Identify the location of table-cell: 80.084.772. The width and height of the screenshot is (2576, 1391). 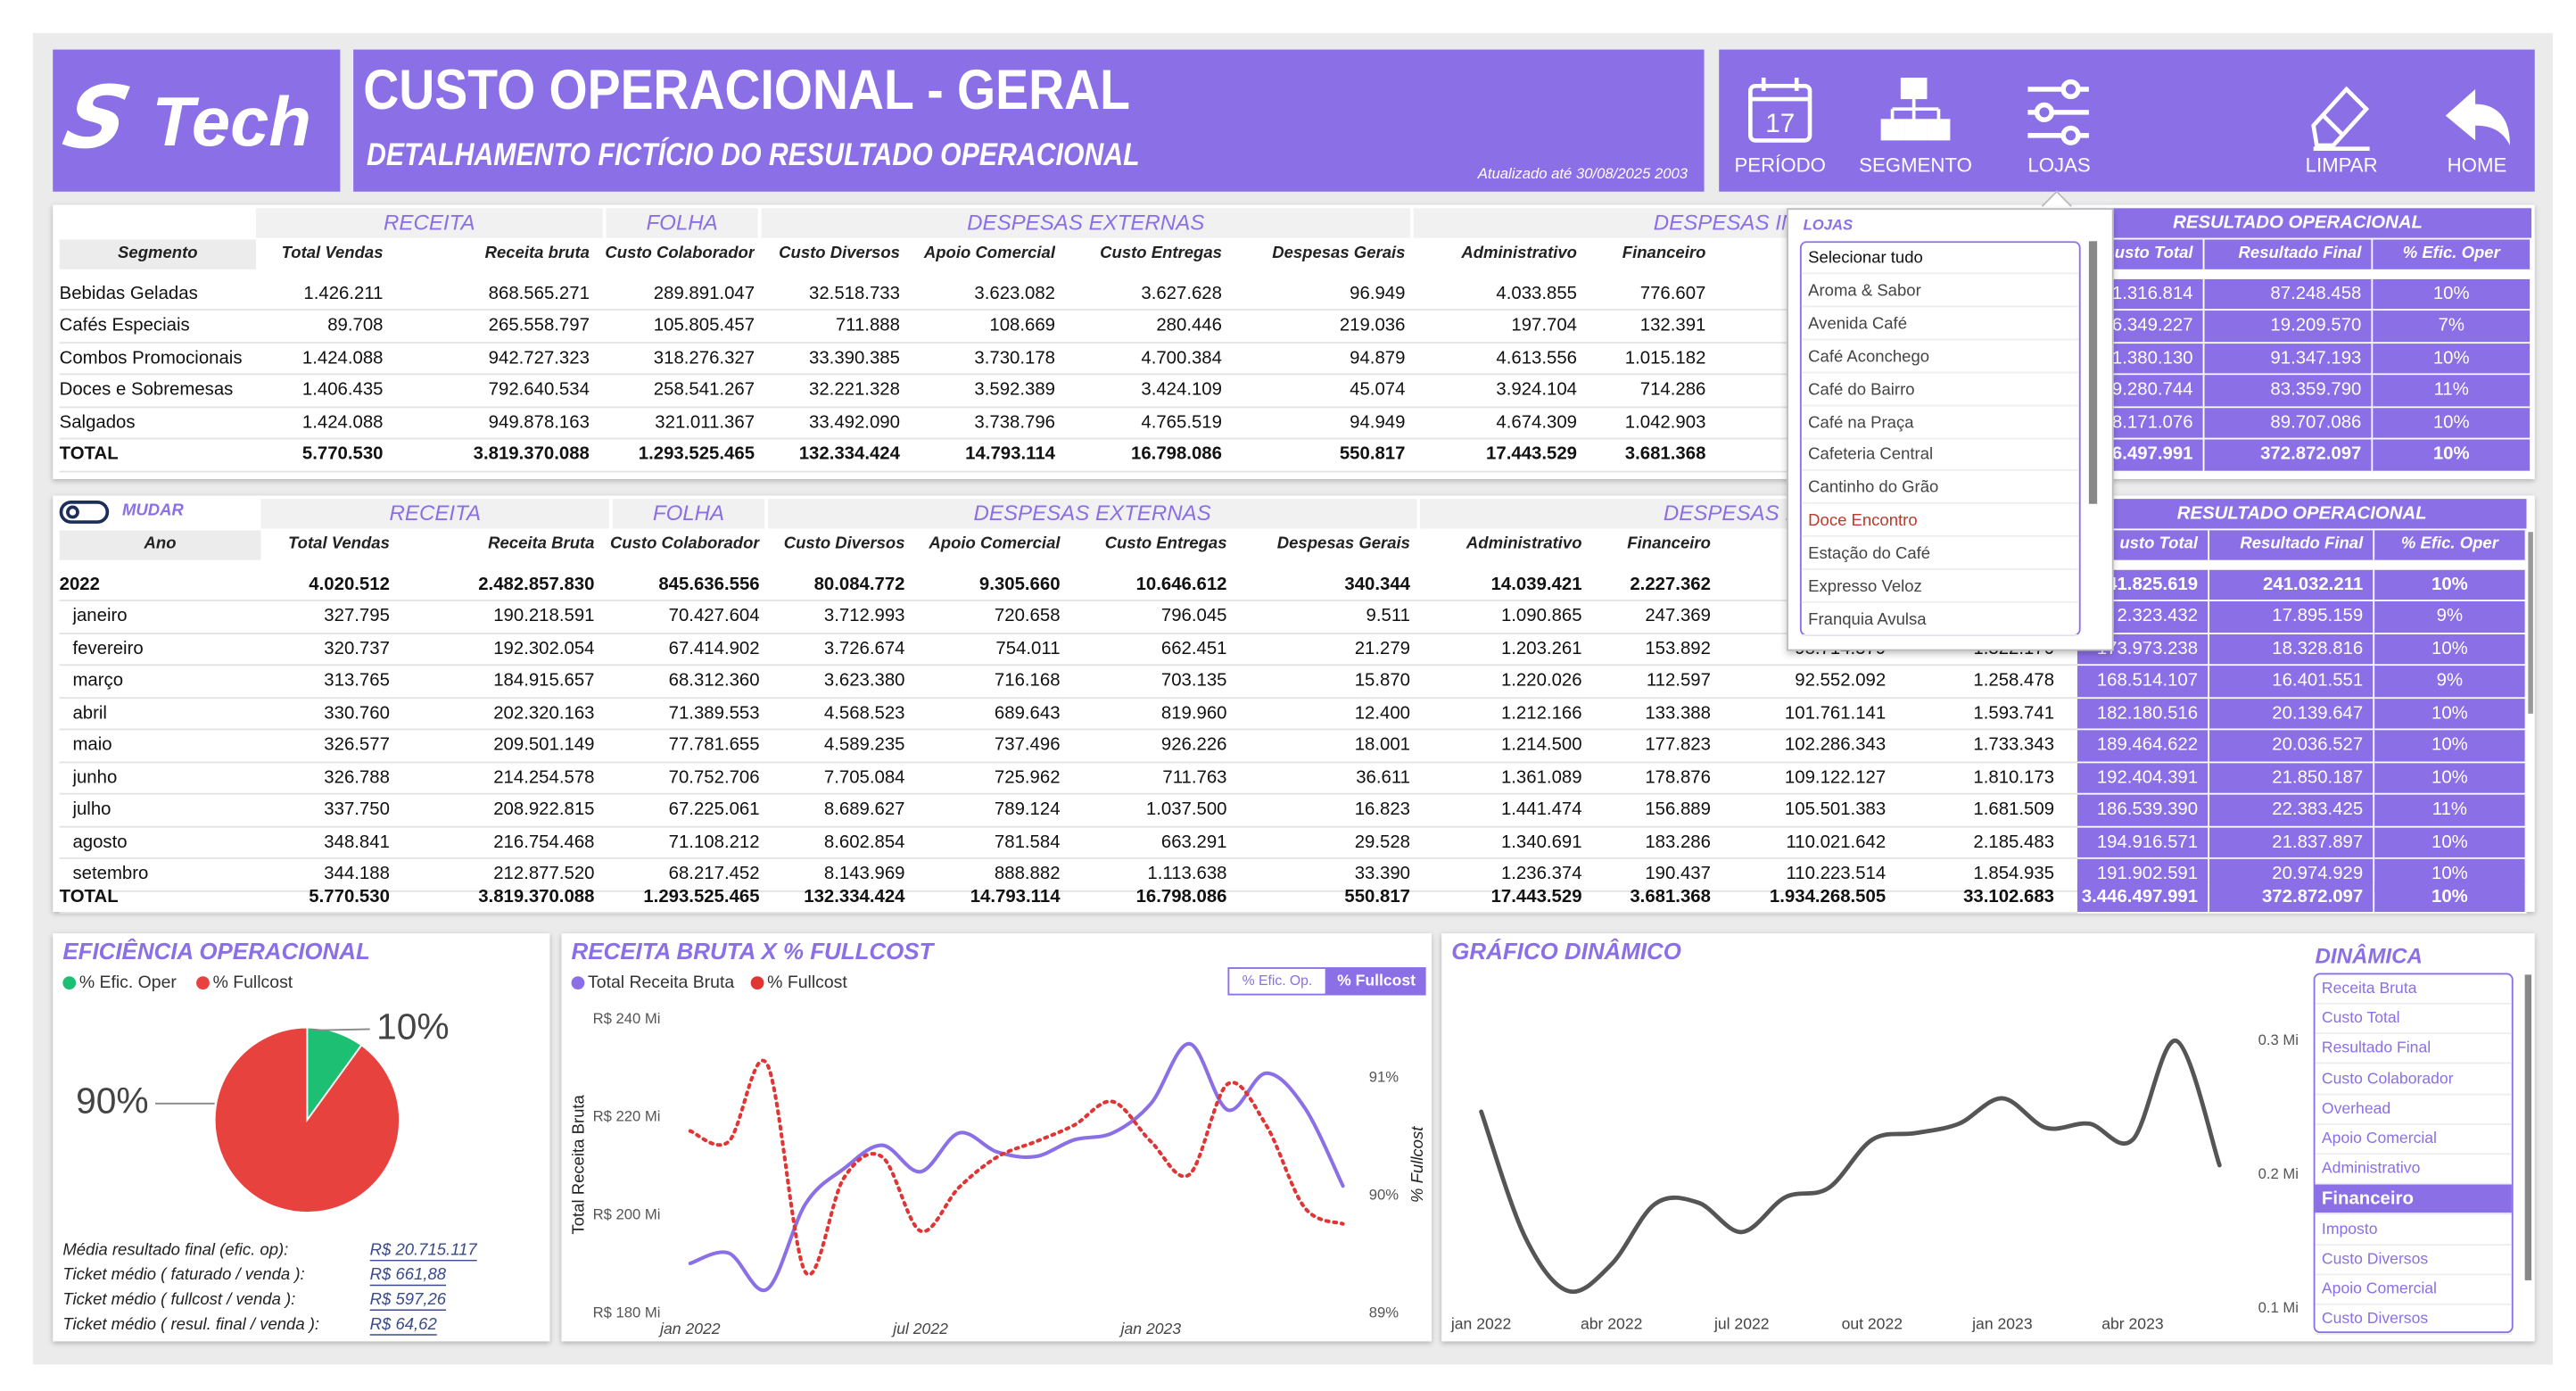
(859, 584).